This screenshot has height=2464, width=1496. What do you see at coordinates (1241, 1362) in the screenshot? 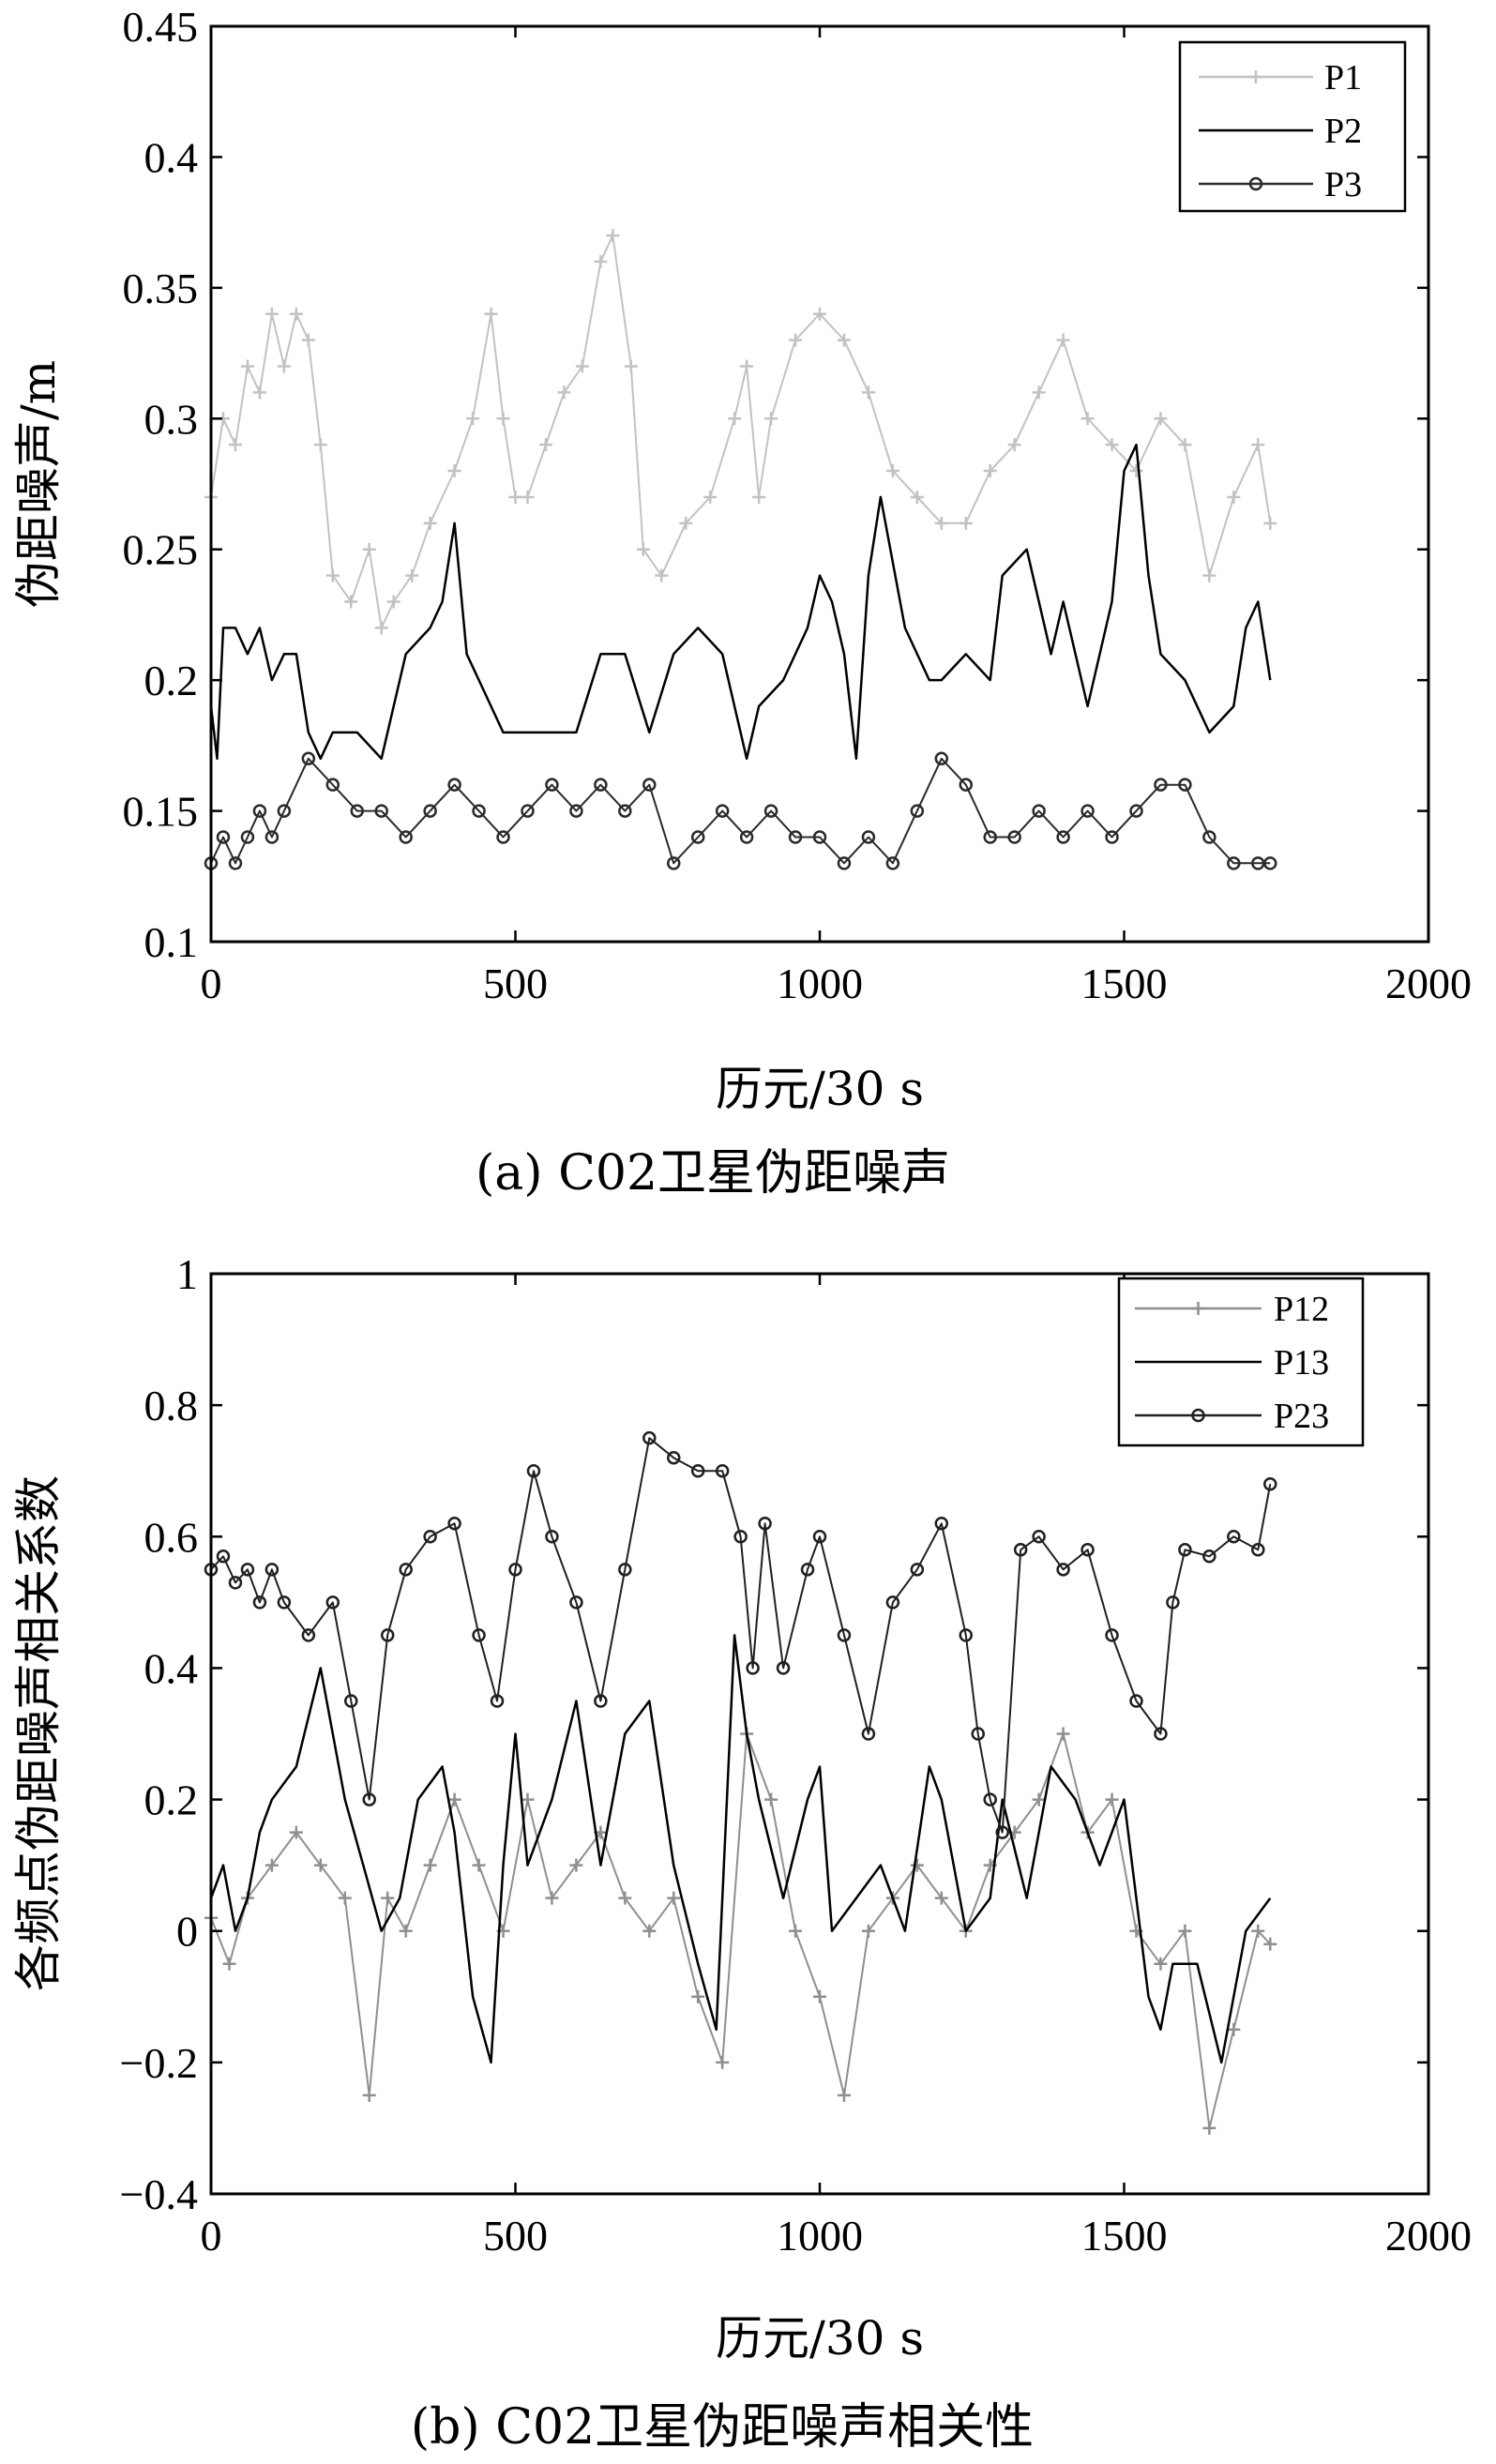
I see `legend-b: P12 P13 P23` at bounding box center [1241, 1362].